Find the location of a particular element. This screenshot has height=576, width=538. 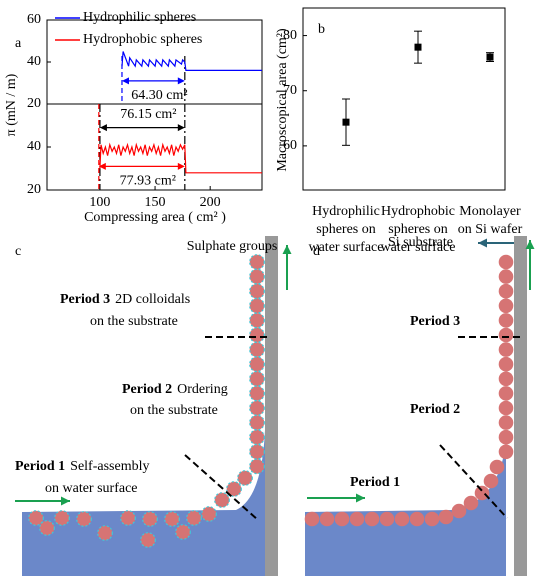

x-tick-label: Hydrophilic spheres on water surface is located at coordinates (345, 229).